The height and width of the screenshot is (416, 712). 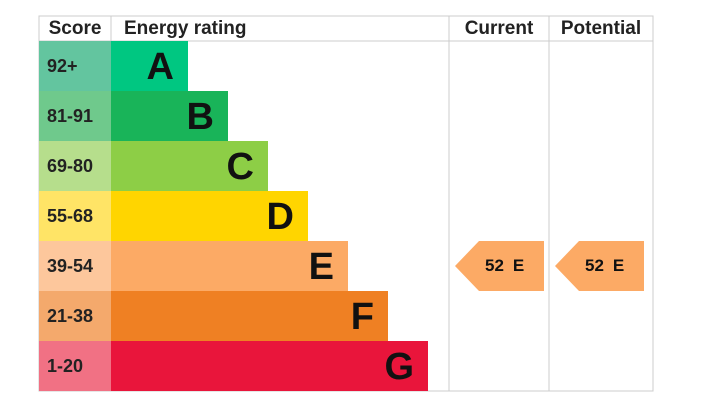 I want to click on score-header: Score, so click(x=75, y=28).